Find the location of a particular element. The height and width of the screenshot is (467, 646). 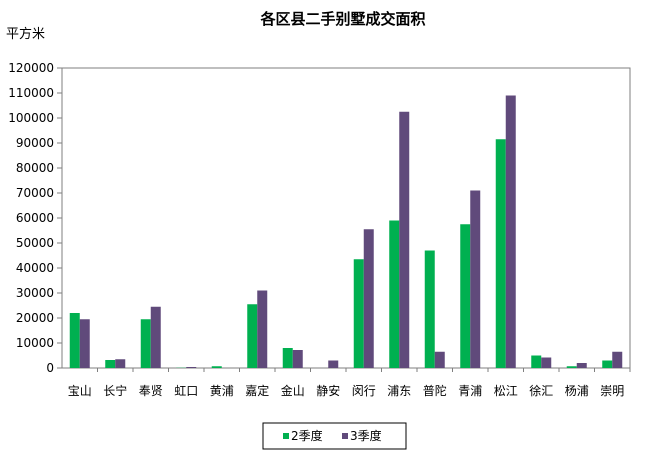

x-category-label: 虹口 is located at coordinates (186, 391).